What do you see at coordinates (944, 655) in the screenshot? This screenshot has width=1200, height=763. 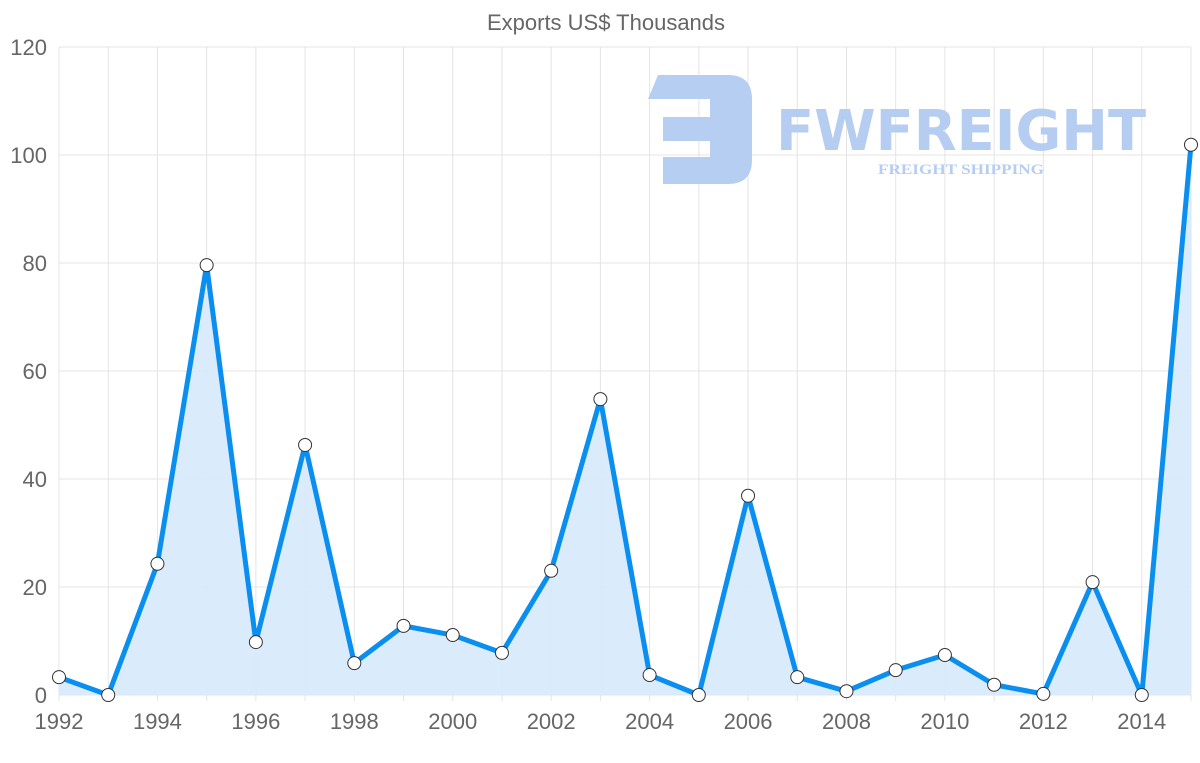 I see `data-point-2010` at bounding box center [944, 655].